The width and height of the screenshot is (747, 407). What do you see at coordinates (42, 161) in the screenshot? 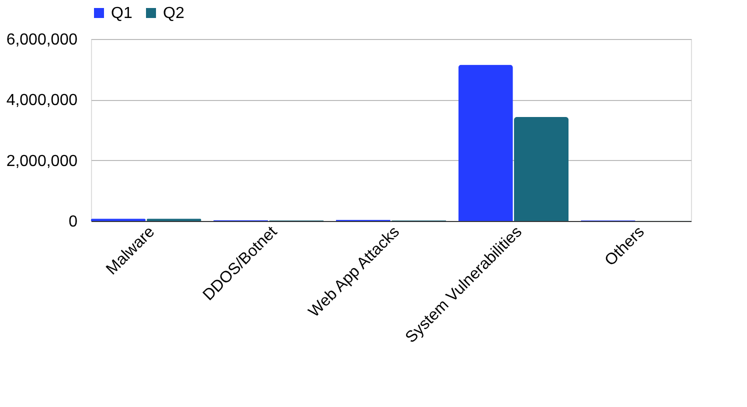
I see `y-tick-label: 2,000,000` at bounding box center [42, 161].